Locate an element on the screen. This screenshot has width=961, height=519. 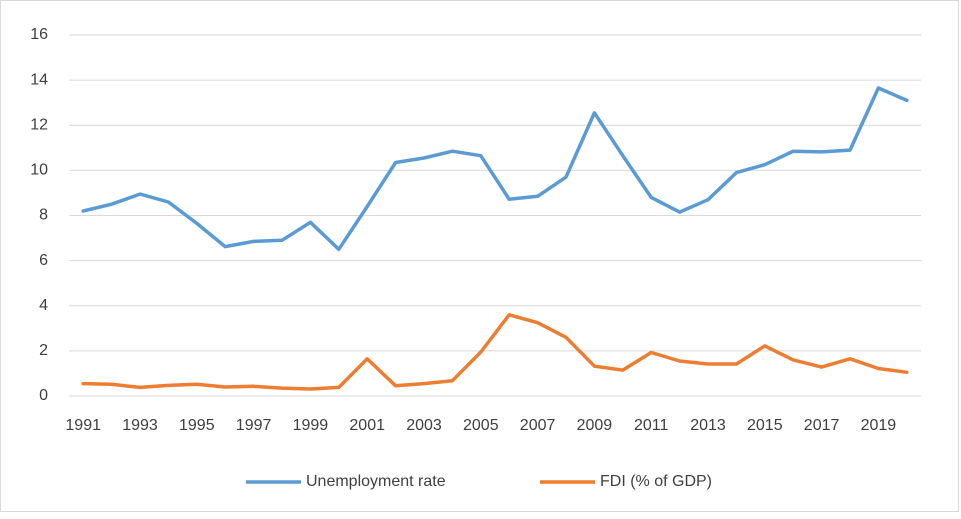
x-tick-label: 2017 is located at coordinates (822, 425).